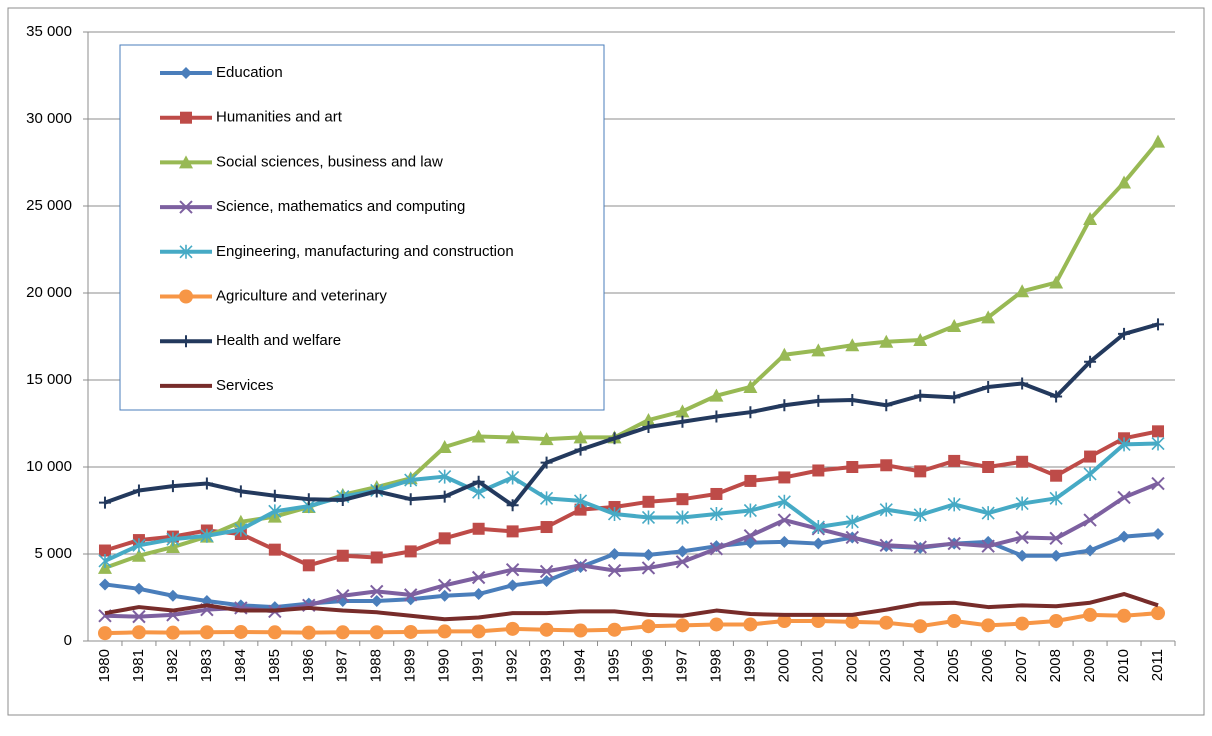 The height and width of the screenshot is (736, 1212). Describe the element at coordinates (647, 665) in the screenshot. I see `x-tick-label: 1996` at that location.